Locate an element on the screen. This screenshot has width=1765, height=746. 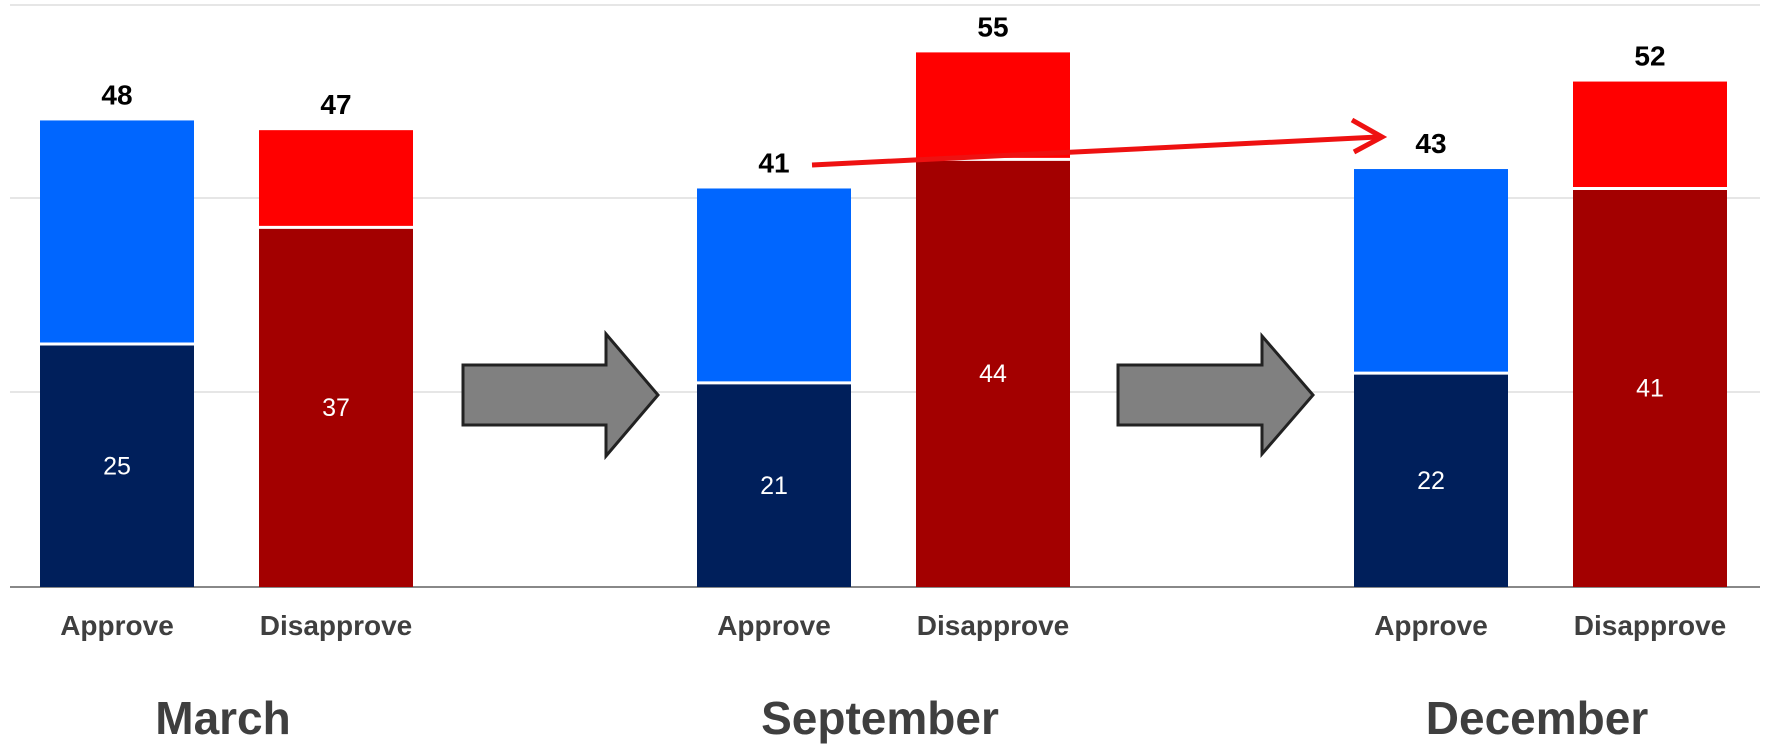
bar-march-approve-weak is located at coordinates (117, 232).